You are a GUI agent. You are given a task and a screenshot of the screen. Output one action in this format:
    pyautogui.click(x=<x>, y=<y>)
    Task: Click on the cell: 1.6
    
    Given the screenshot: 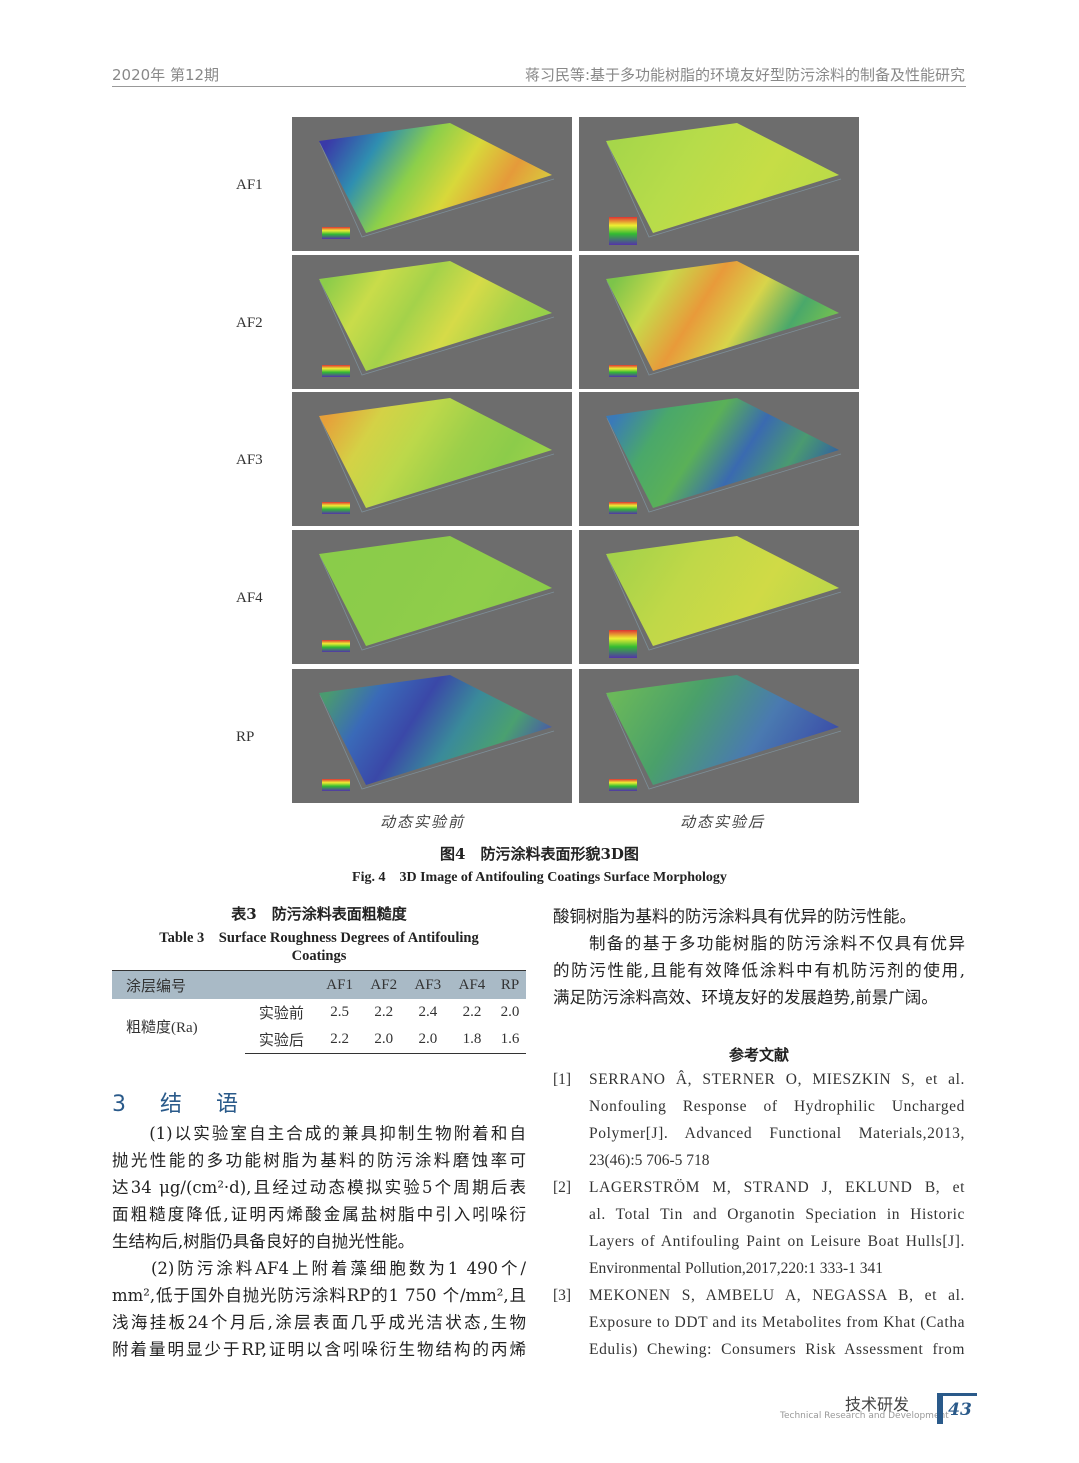 What is the action you would take?
    pyautogui.click(x=510, y=1040)
    